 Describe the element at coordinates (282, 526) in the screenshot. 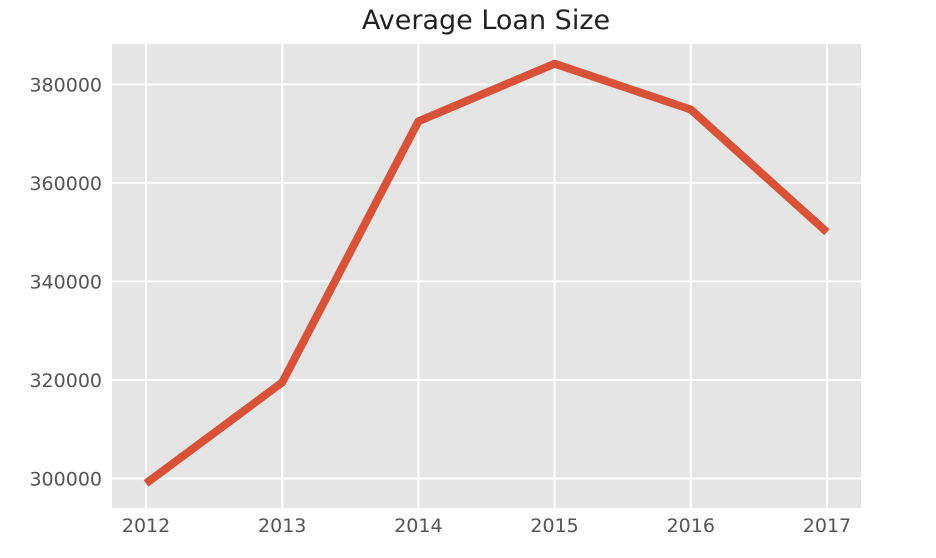

I see `x-tick-label: 2013` at that location.